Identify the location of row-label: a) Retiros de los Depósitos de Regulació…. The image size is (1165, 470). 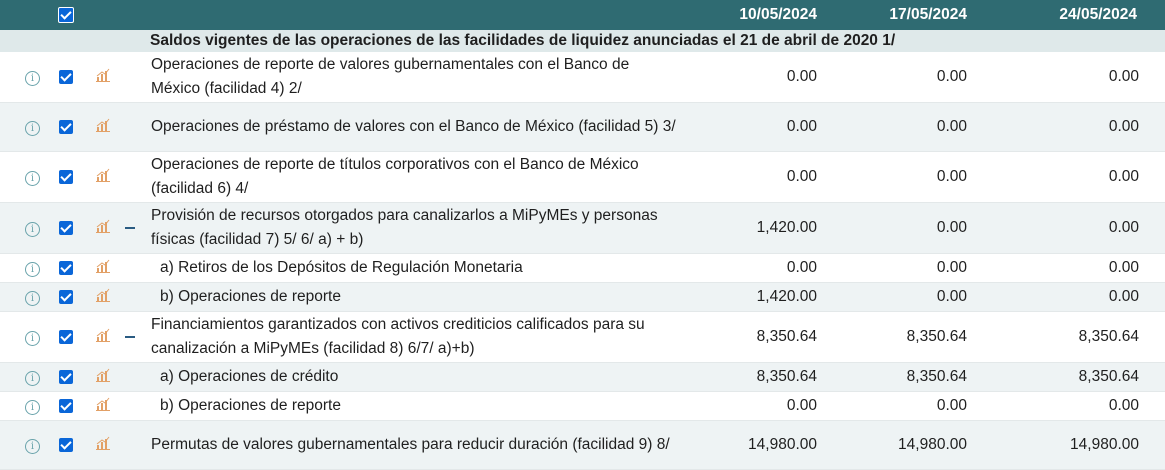
(422, 268).